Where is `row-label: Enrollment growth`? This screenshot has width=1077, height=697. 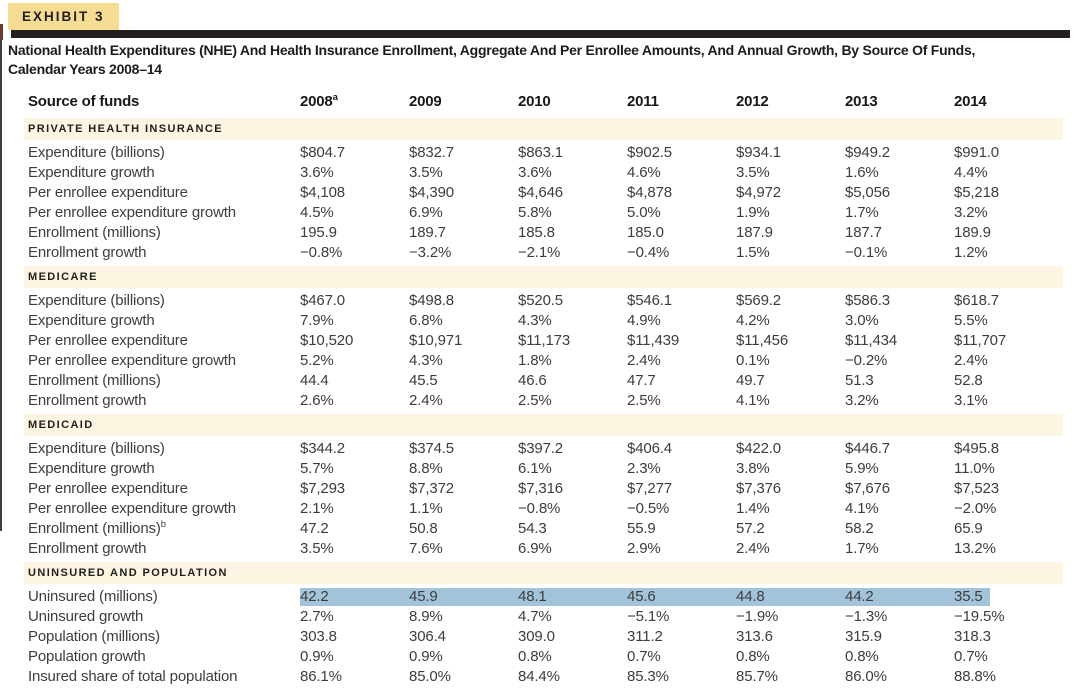 row-label: Enrollment growth is located at coordinates (162, 549).